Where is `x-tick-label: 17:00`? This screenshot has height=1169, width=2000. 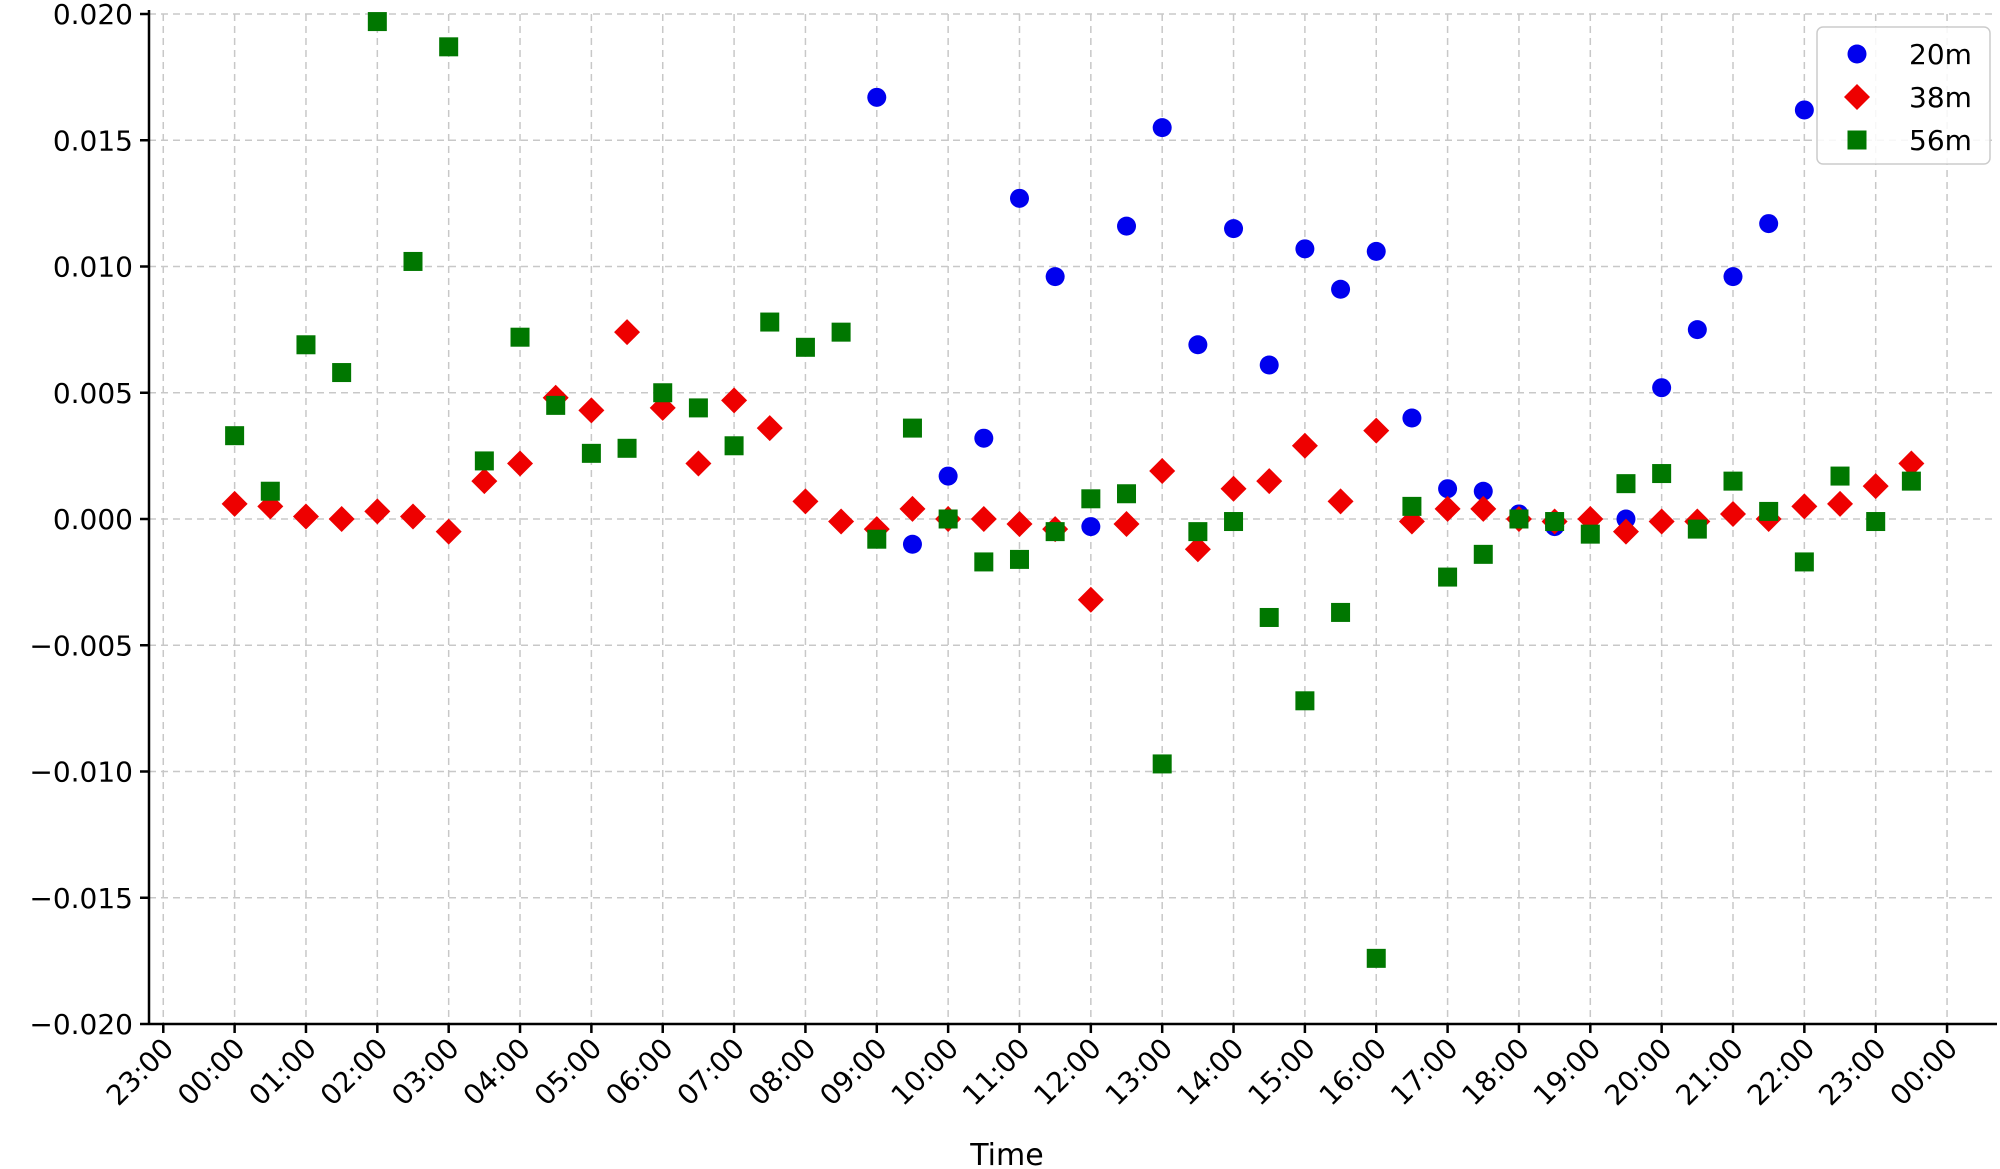
x-tick-label: 17:00 is located at coordinates (1424, 1072).